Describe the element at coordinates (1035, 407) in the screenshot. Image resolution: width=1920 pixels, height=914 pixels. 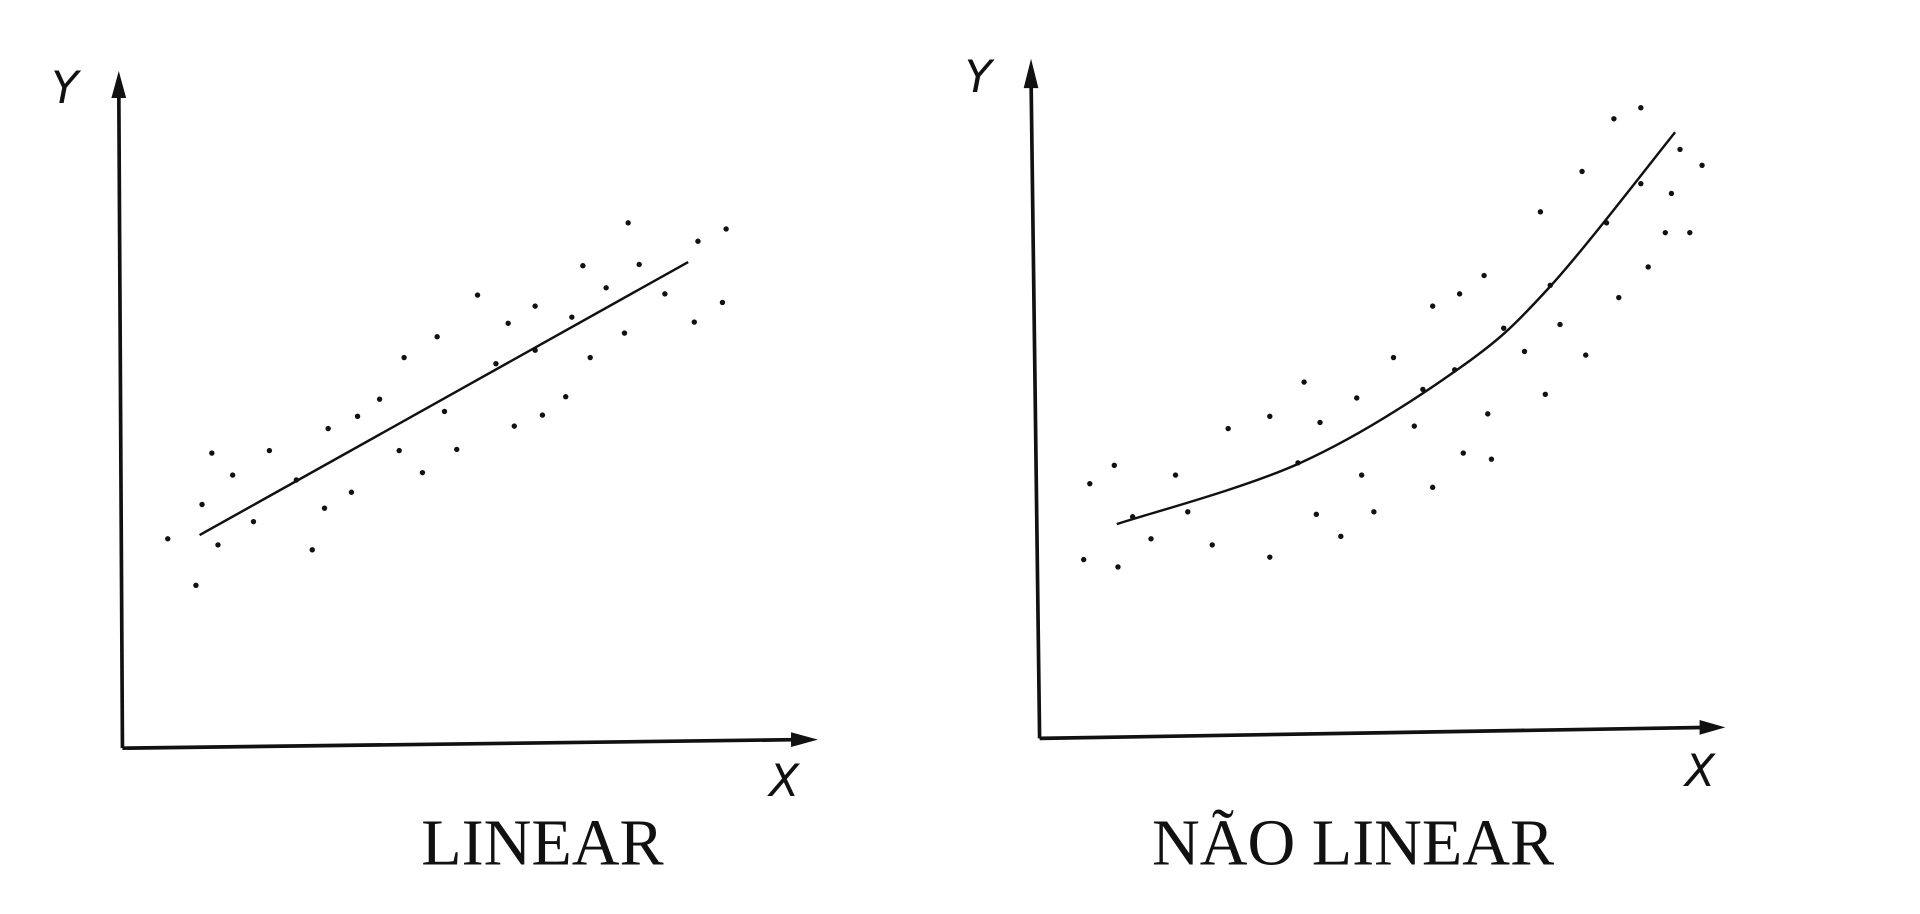
I see `right-y-axis` at that location.